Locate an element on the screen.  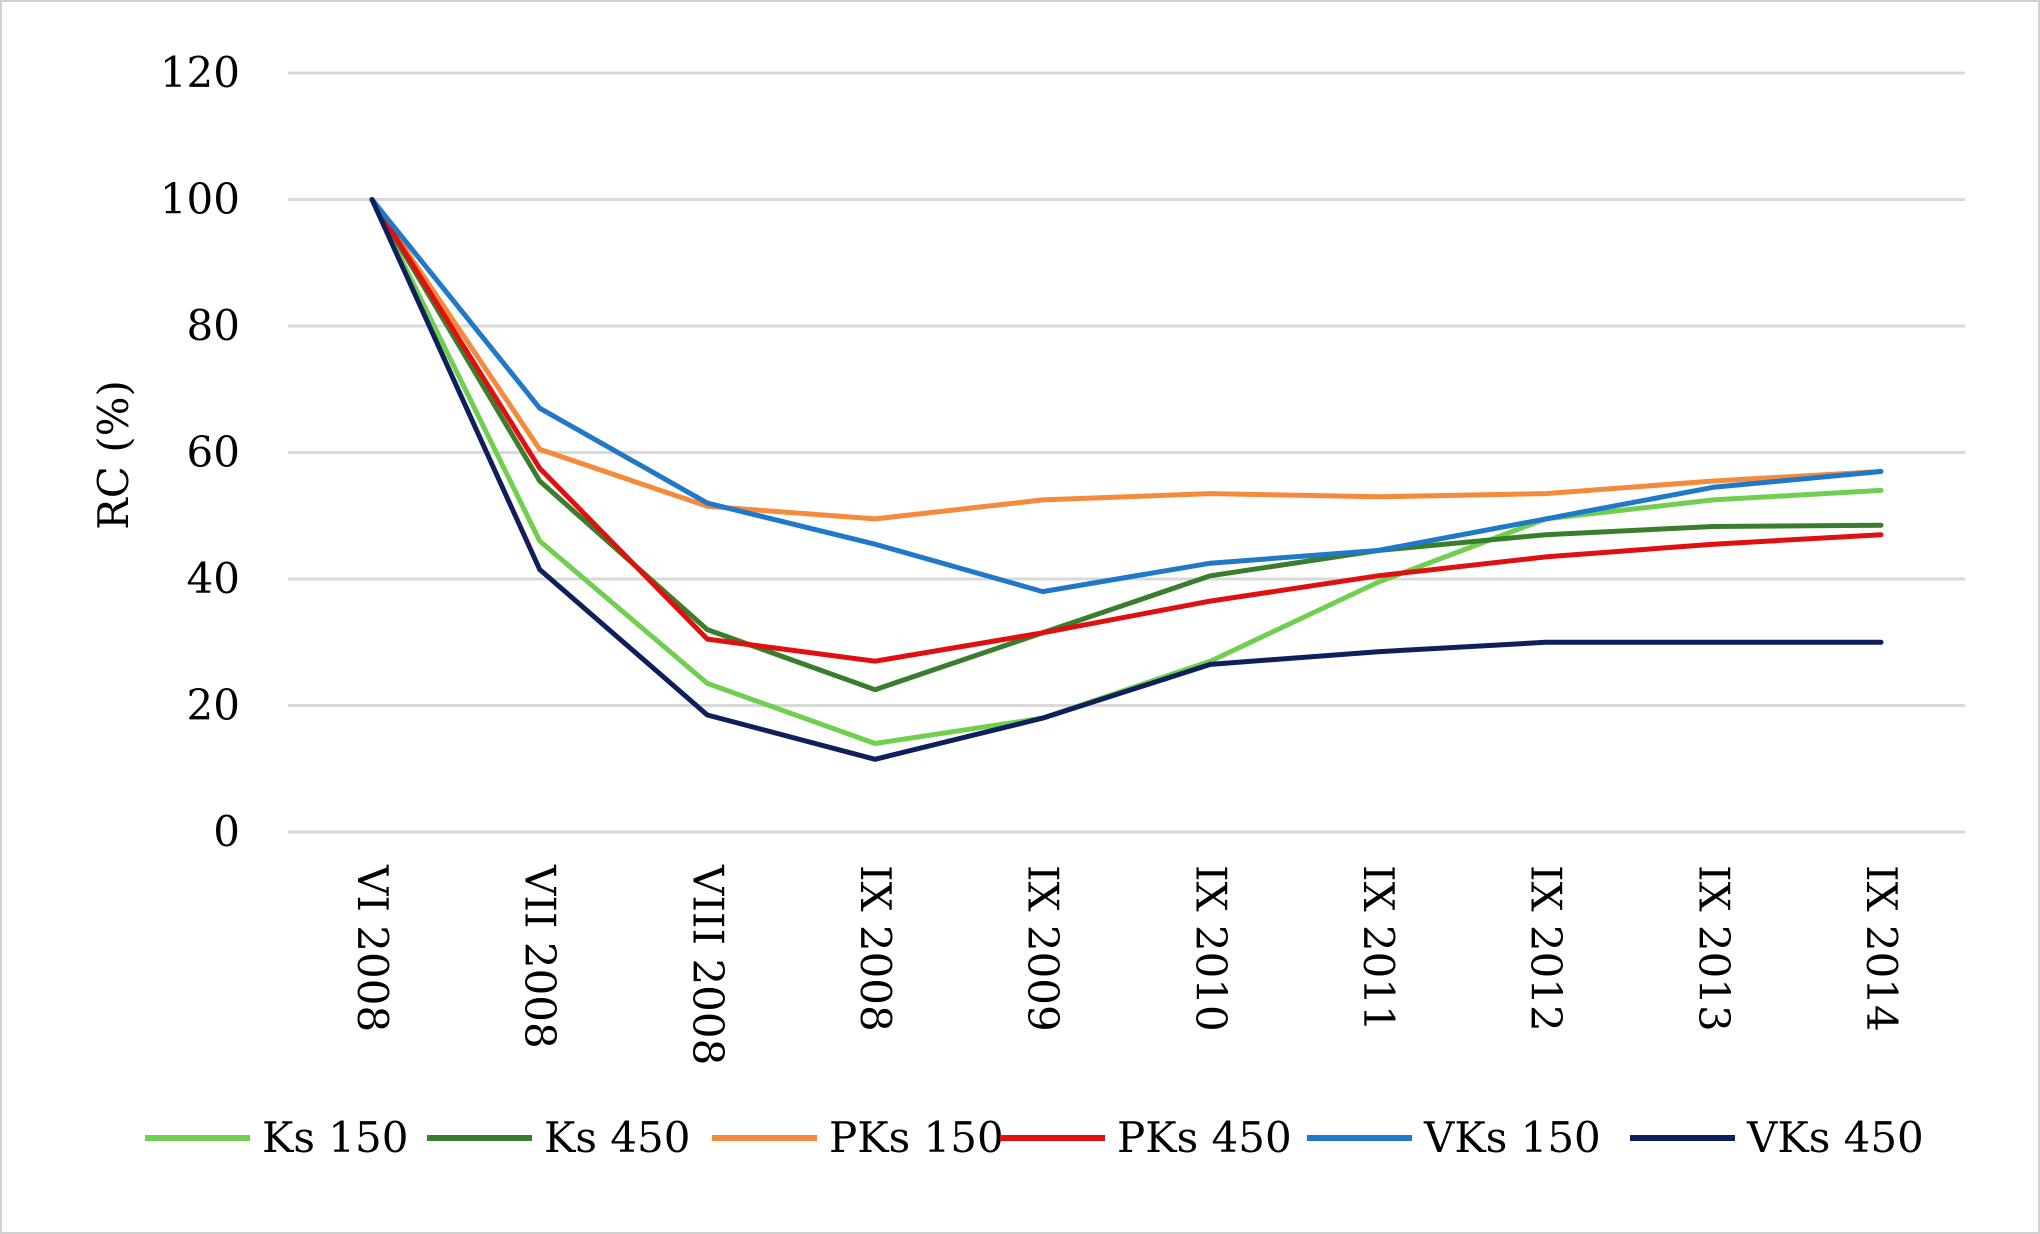
y-tick-label: 20 is located at coordinates (213, 705).